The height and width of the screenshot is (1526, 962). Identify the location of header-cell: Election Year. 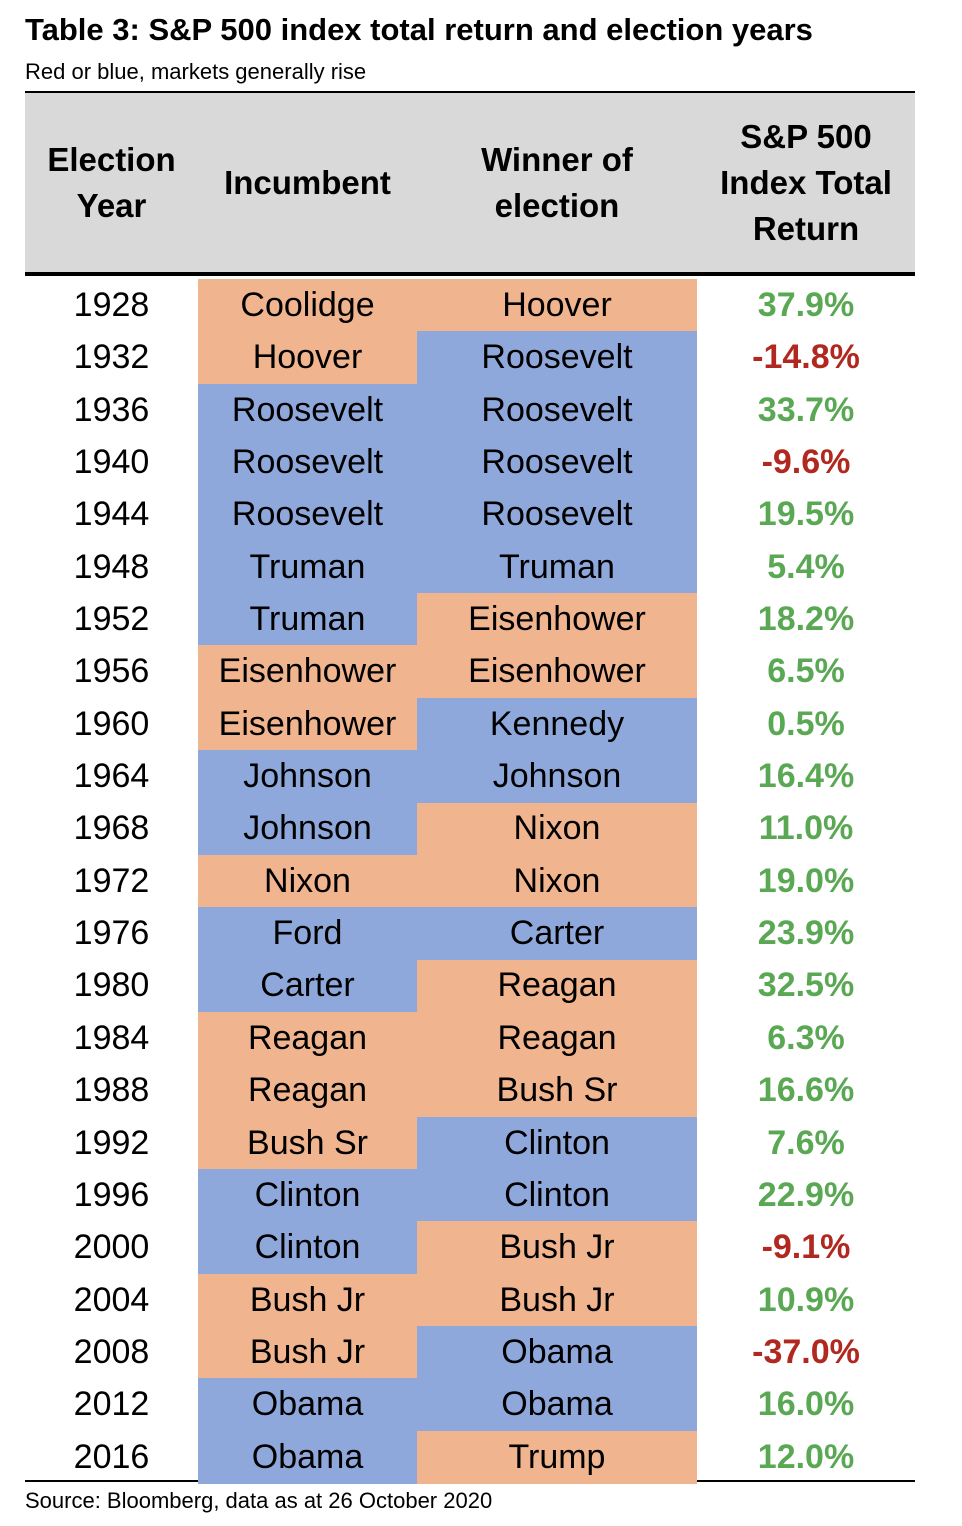
(111, 183).